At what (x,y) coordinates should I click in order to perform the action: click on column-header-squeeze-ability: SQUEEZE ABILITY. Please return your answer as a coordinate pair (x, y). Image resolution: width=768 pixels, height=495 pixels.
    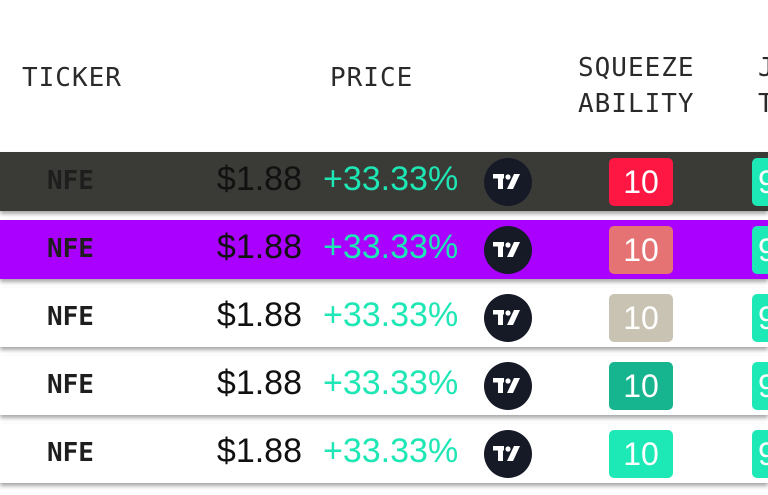
    Looking at the image, I should click on (636, 86).